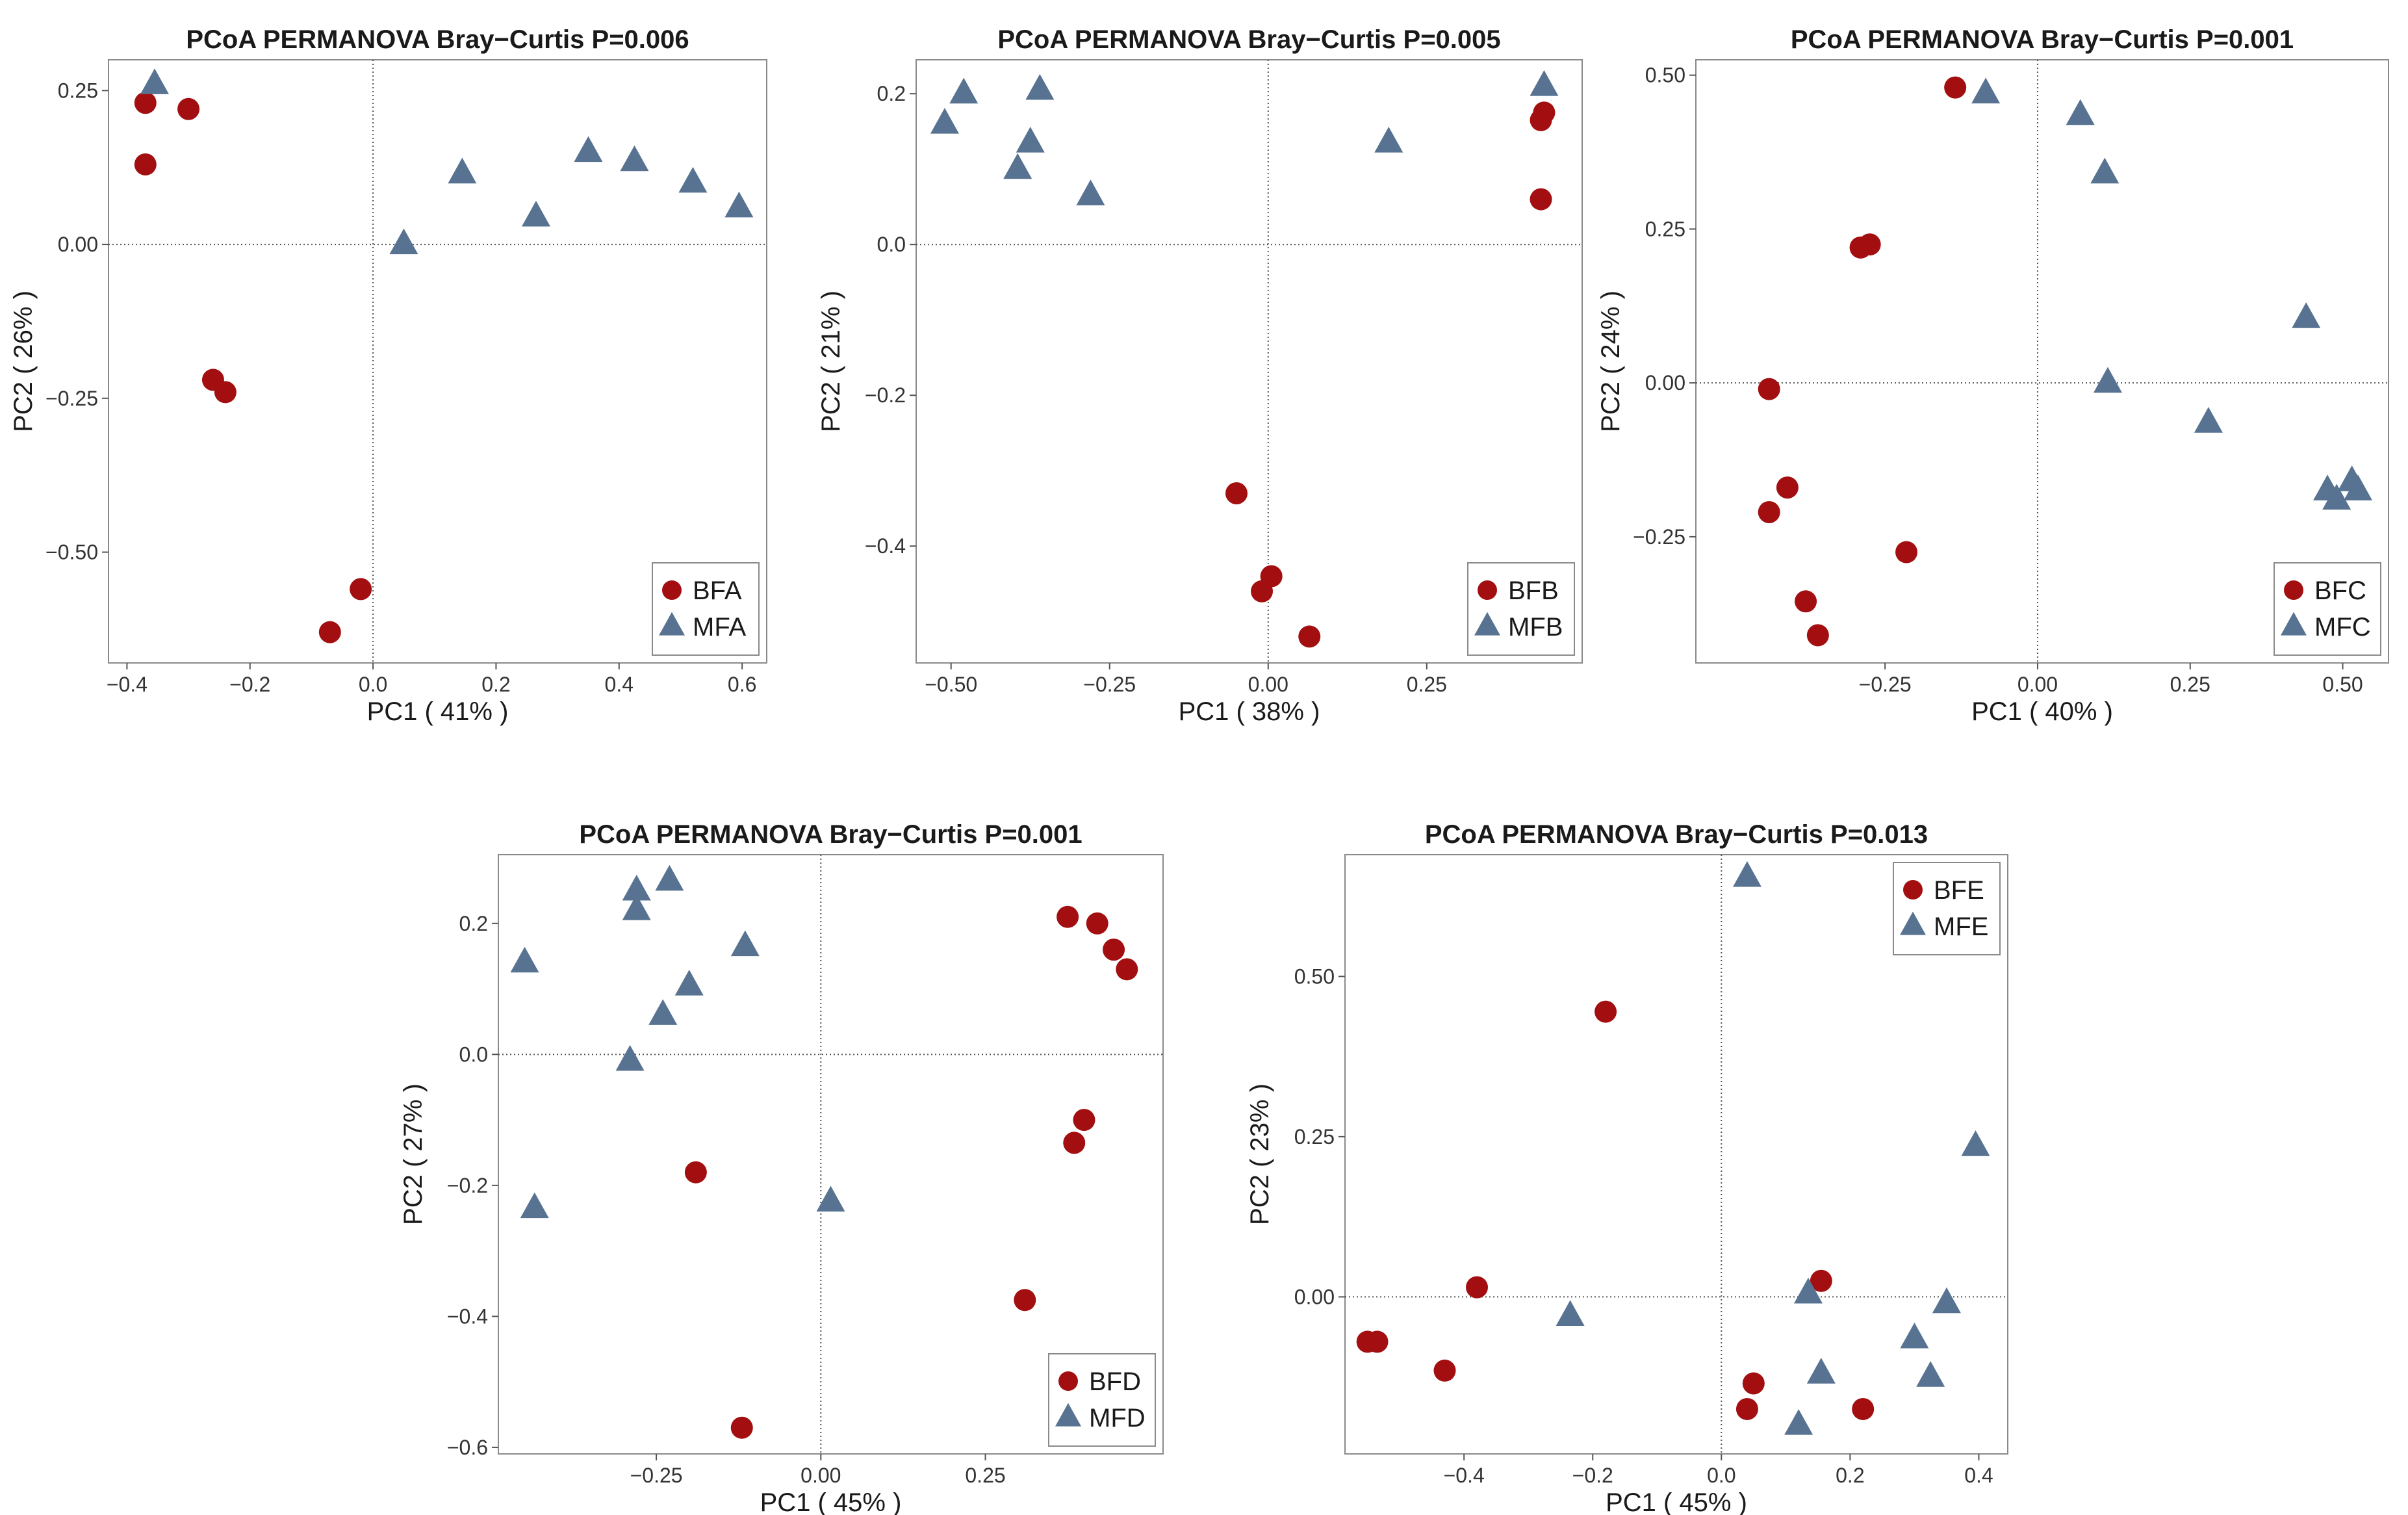  Describe the element at coordinates (249, 684) in the screenshot. I see `x-tick-label: −0.2` at that location.